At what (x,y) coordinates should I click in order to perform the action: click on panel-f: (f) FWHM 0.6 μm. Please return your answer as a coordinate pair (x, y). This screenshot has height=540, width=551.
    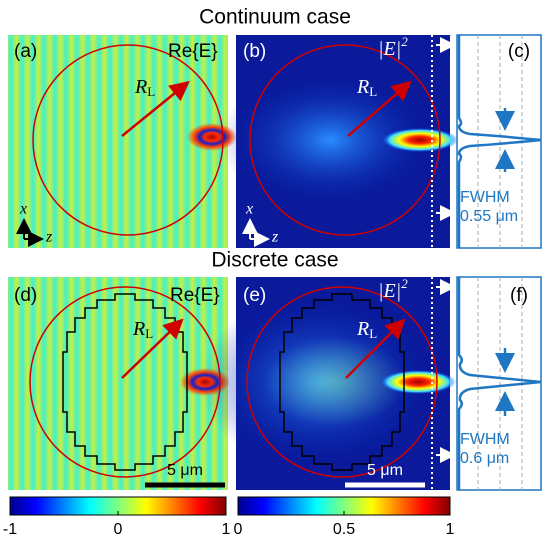
    Looking at the image, I should click on (499, 383).